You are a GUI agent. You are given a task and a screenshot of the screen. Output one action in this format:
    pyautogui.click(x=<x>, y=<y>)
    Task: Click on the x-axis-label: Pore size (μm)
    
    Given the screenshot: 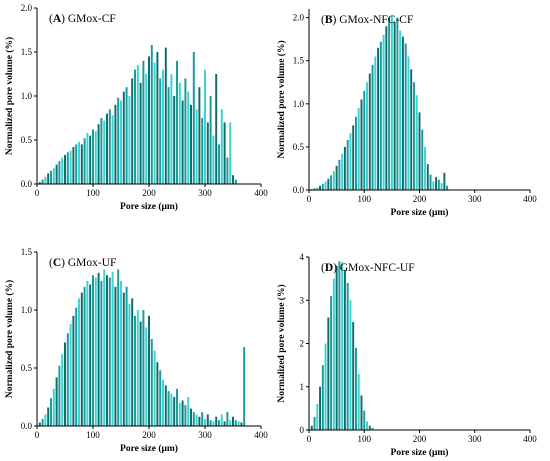 What is the action you would take?
    pyautogui.click(x=149, y=448)
    